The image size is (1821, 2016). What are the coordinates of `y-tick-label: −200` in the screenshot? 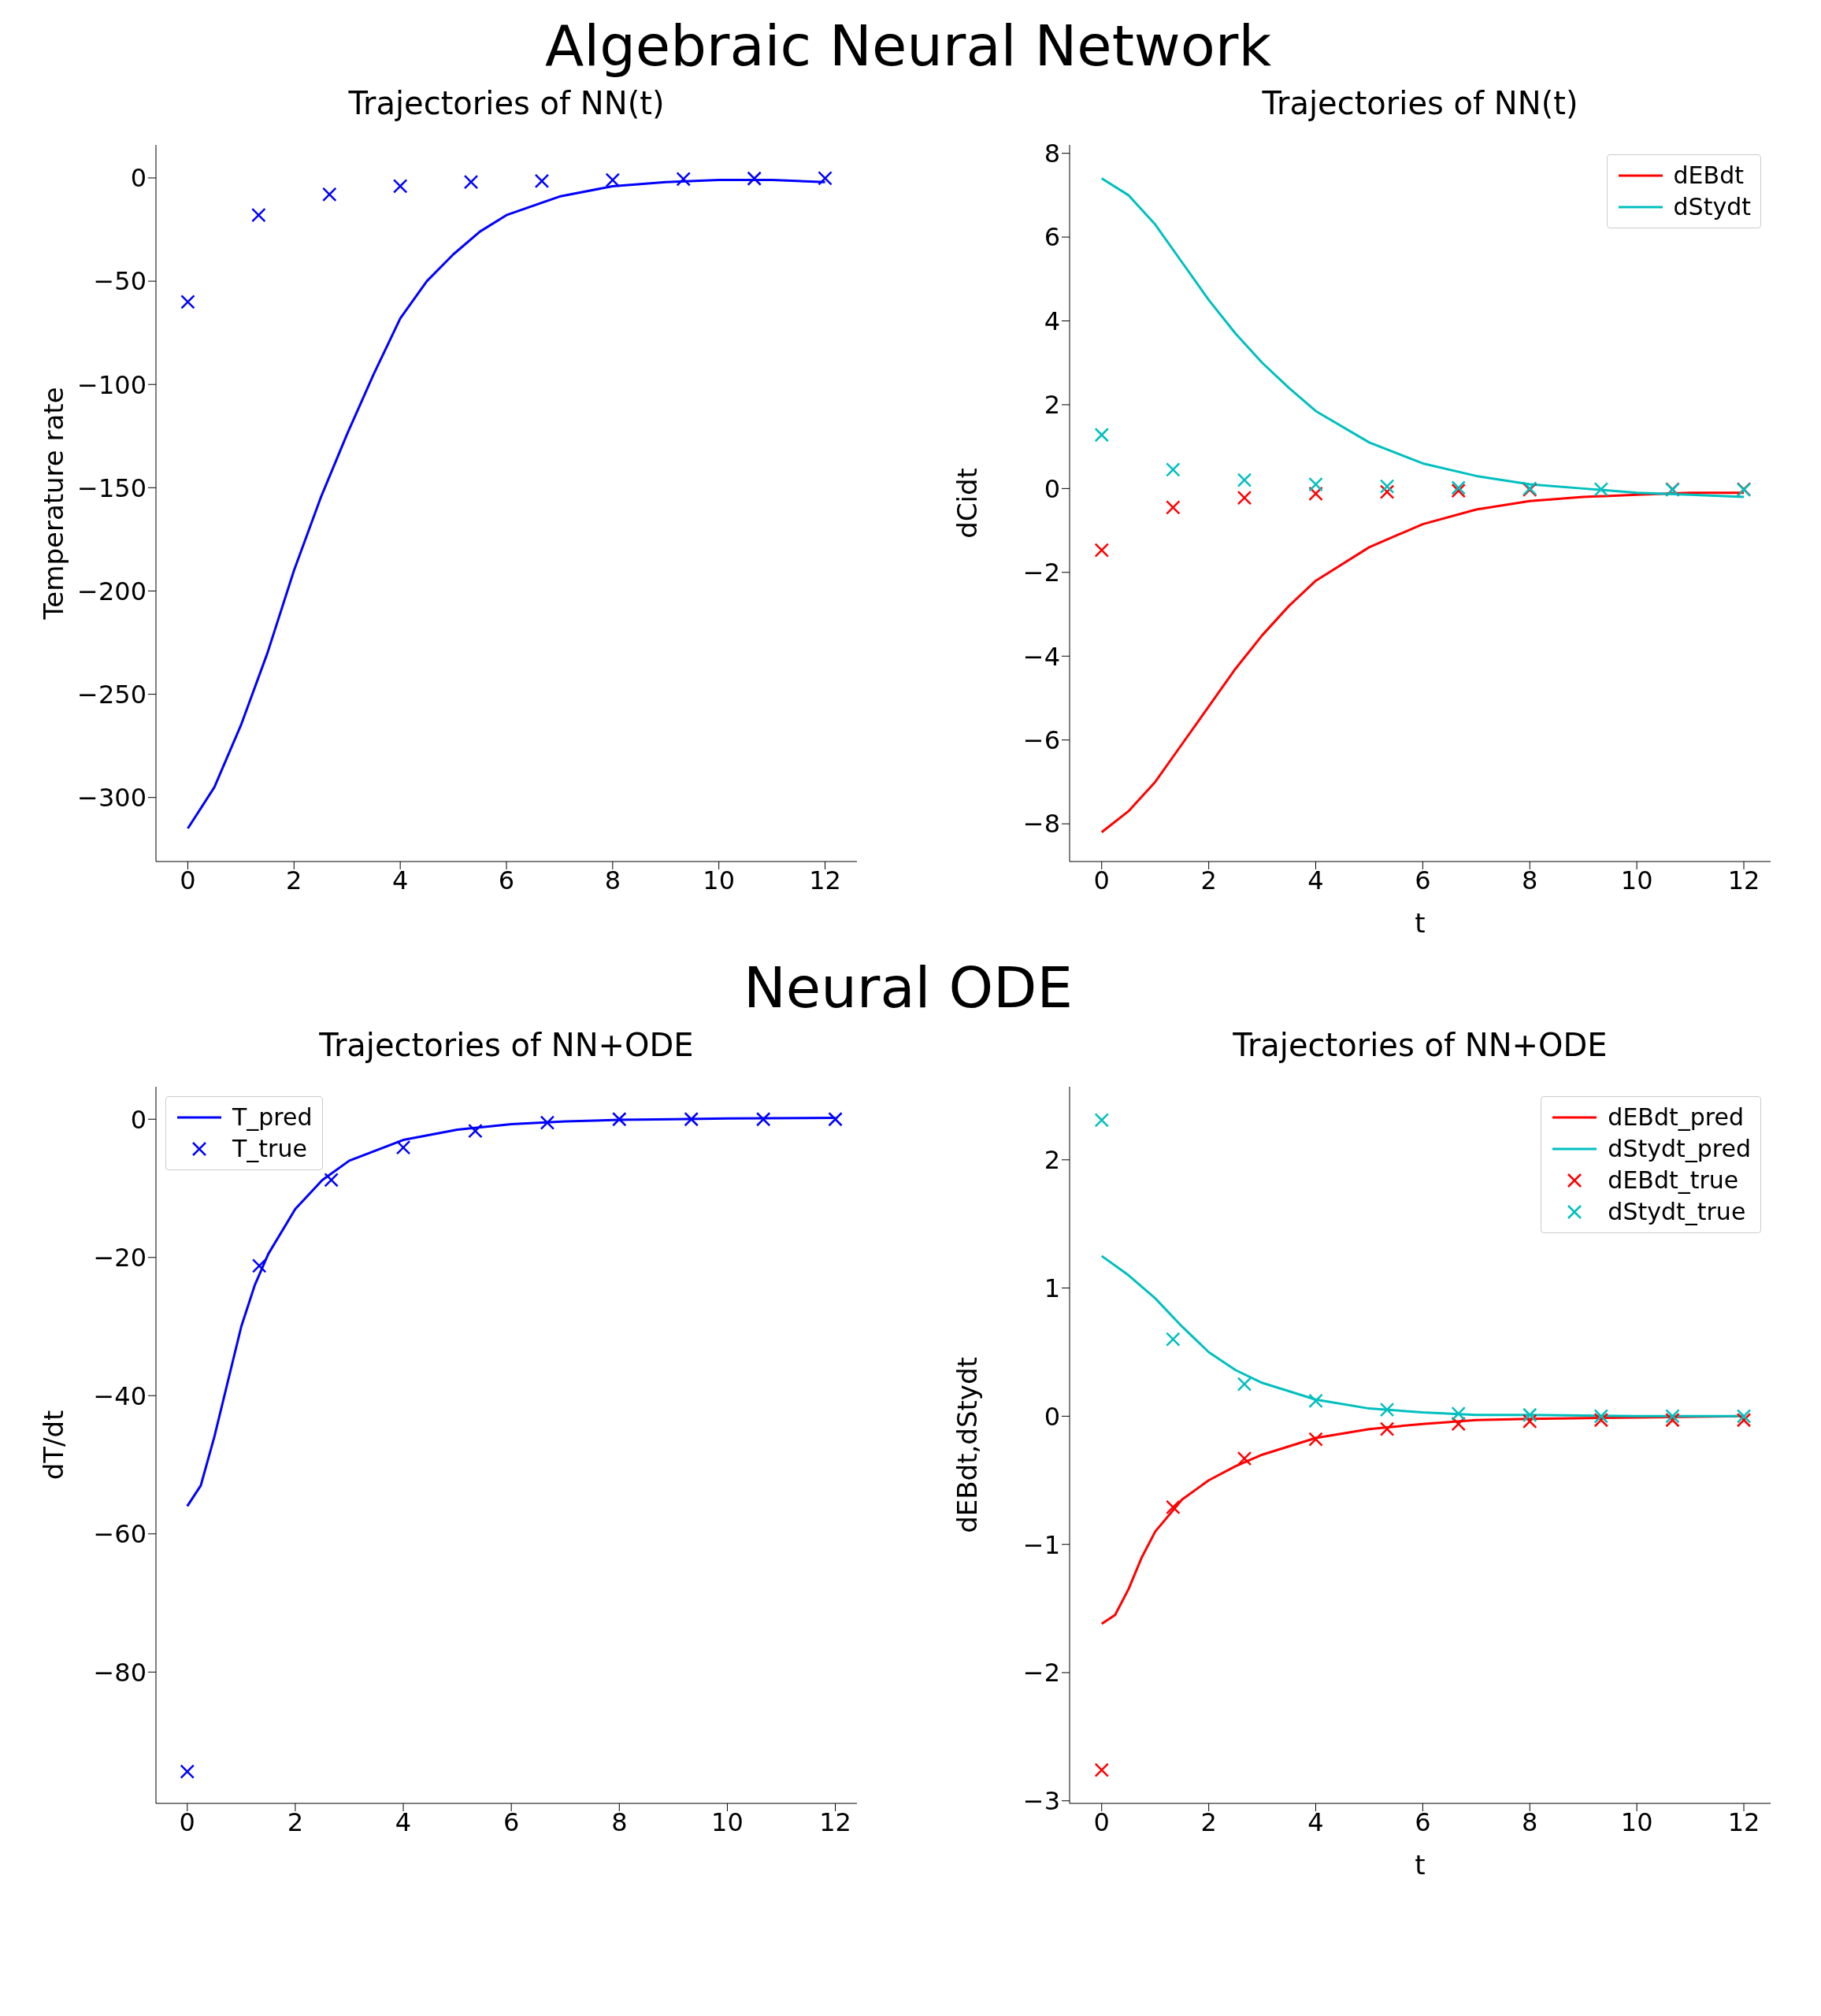 It's located at (111, 591).